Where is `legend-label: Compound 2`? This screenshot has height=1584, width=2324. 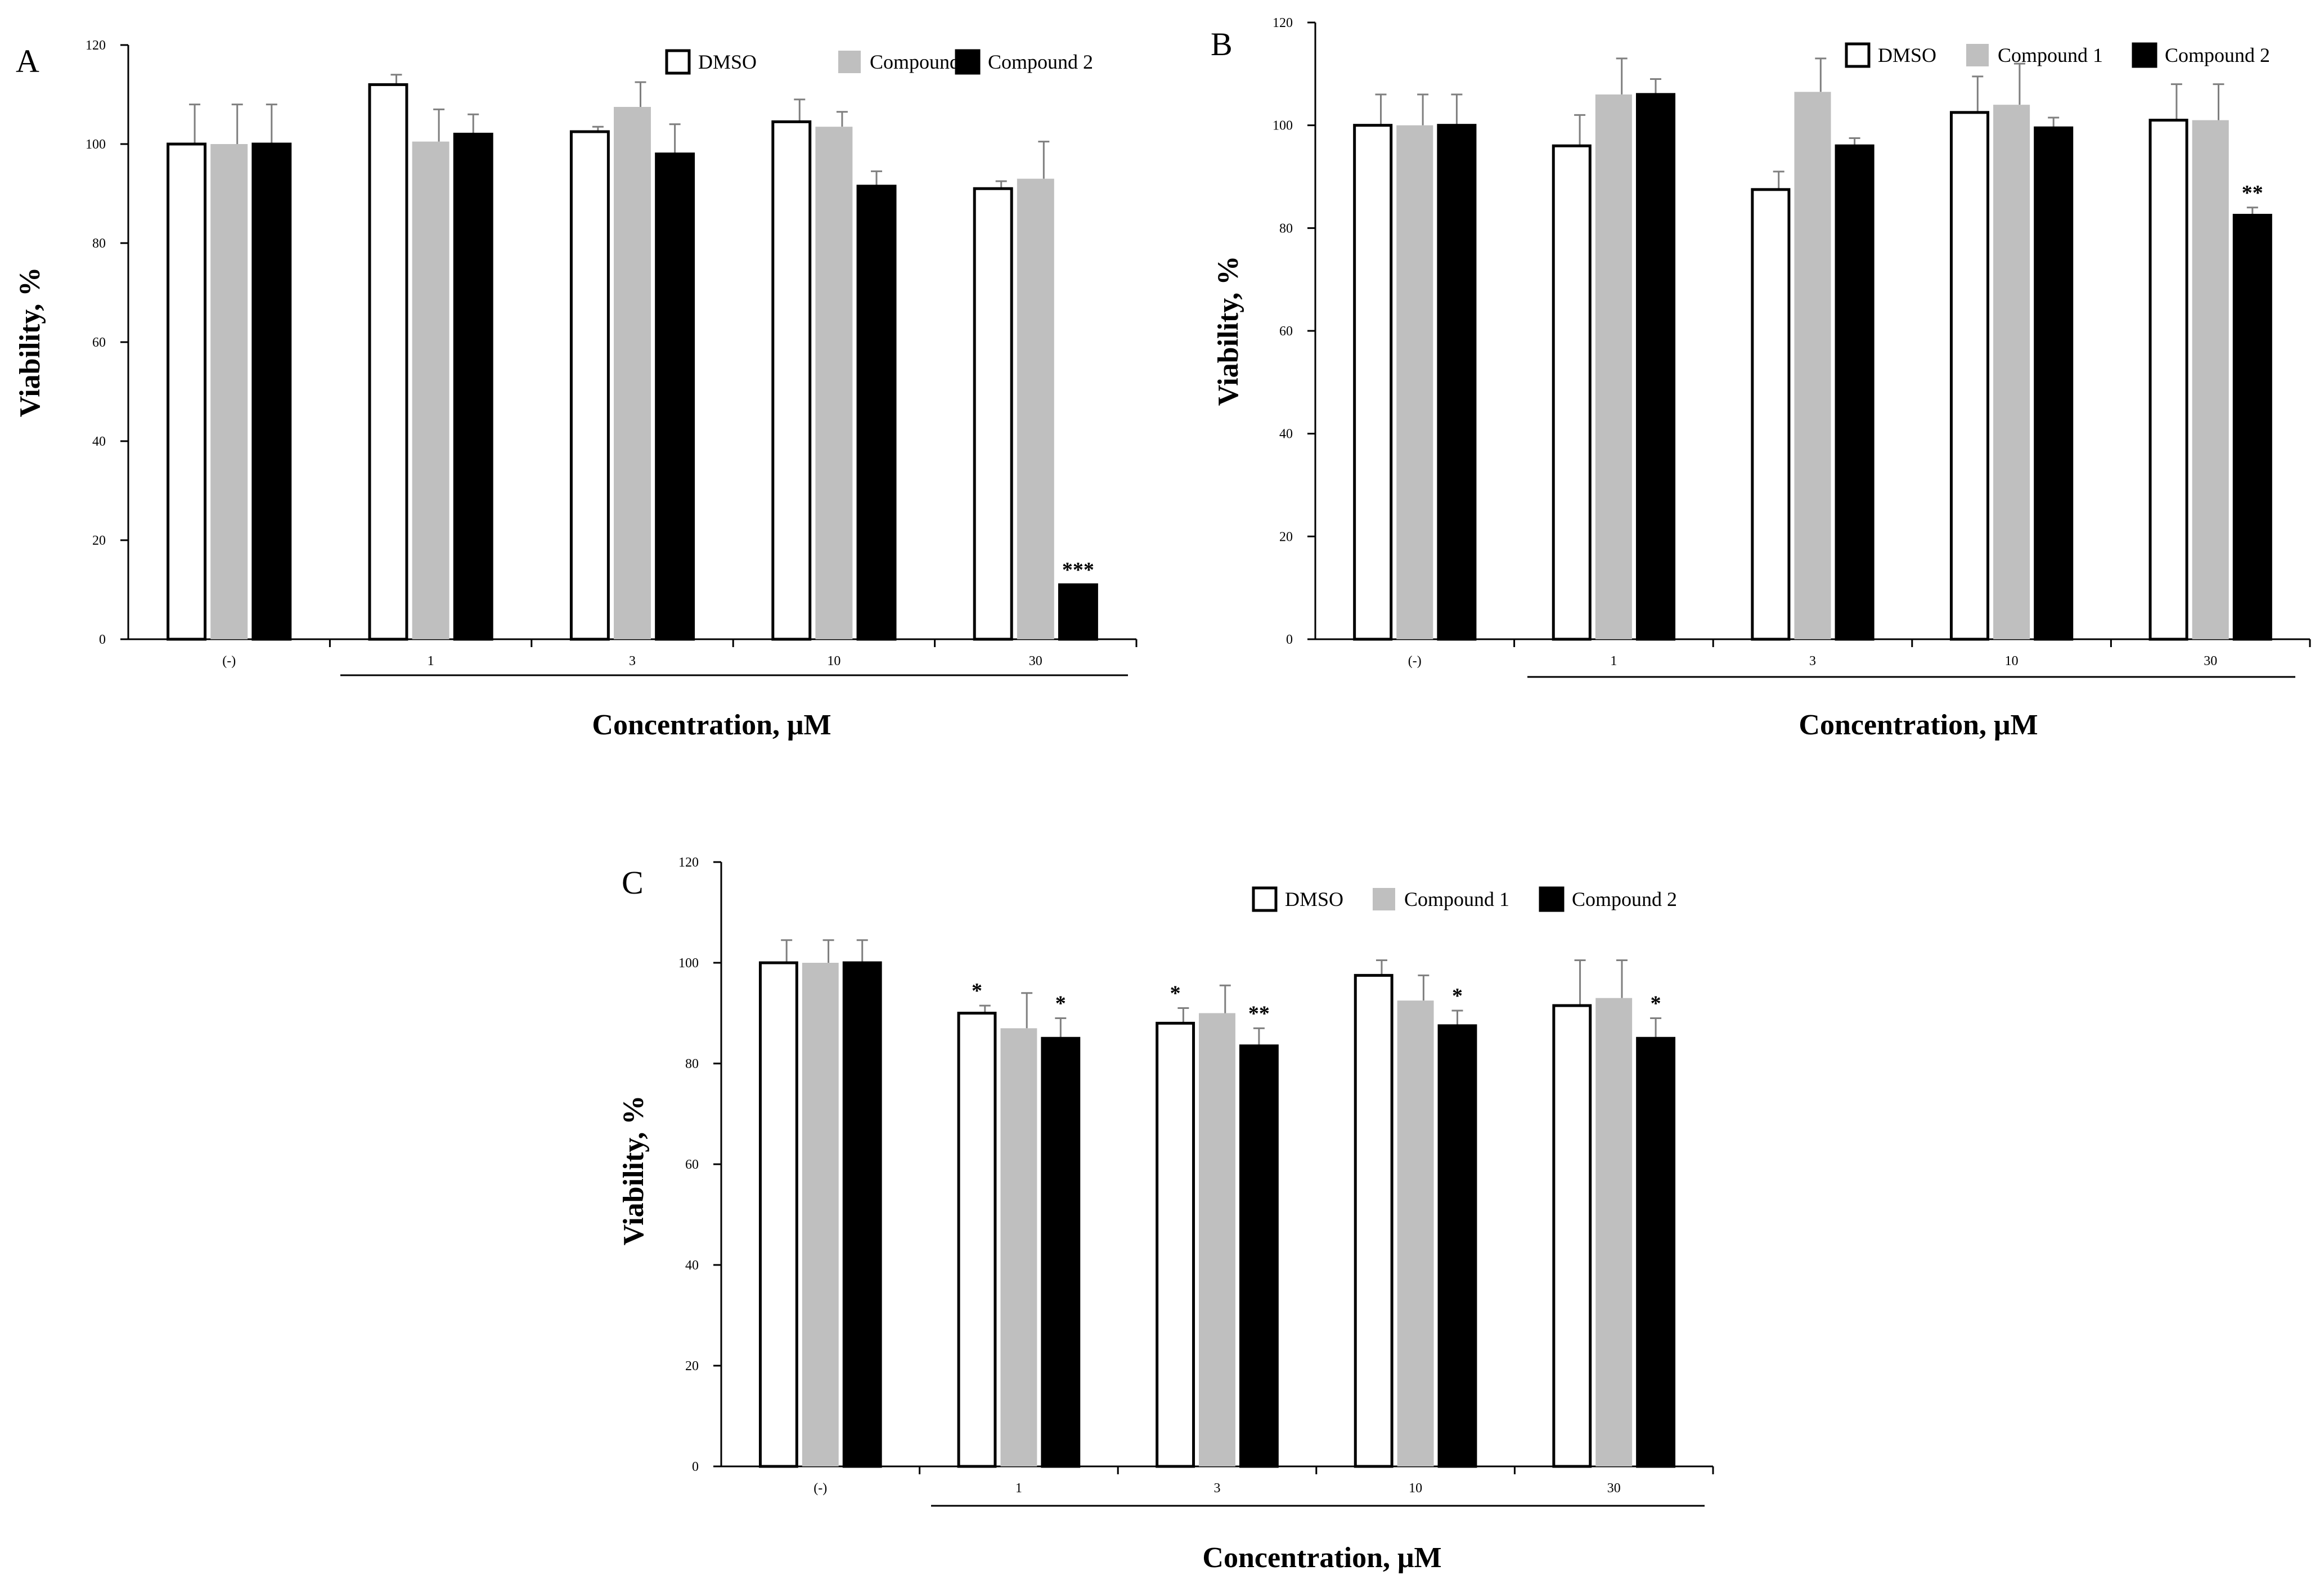
legend-label: Compound 2 is located at coordinates (2217, 55).